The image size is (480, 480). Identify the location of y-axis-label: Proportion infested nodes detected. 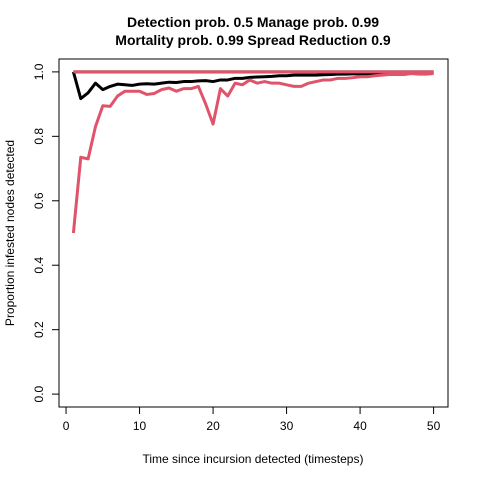
(10, 233).